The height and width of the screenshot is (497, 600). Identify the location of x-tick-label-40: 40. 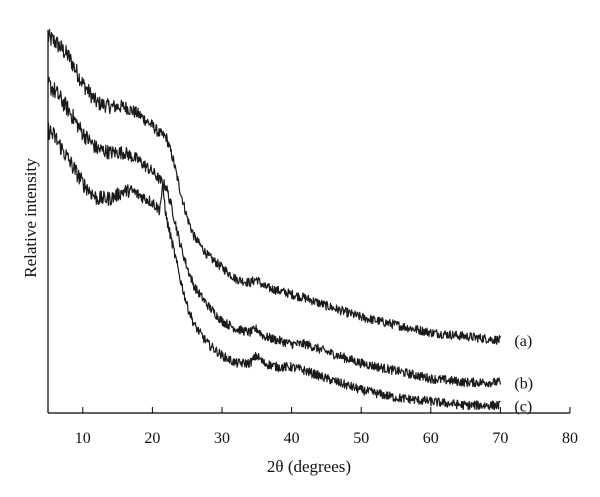
(292, 438).